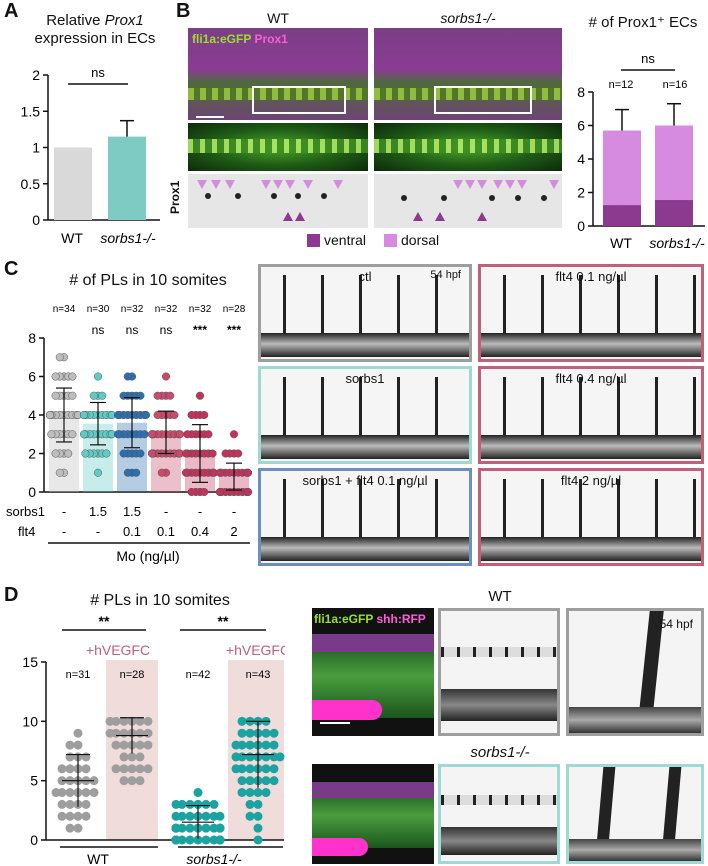 This screenshot has height=866, width=708. I want to click on panel-c-n-label: n=32, so click(166, 309).